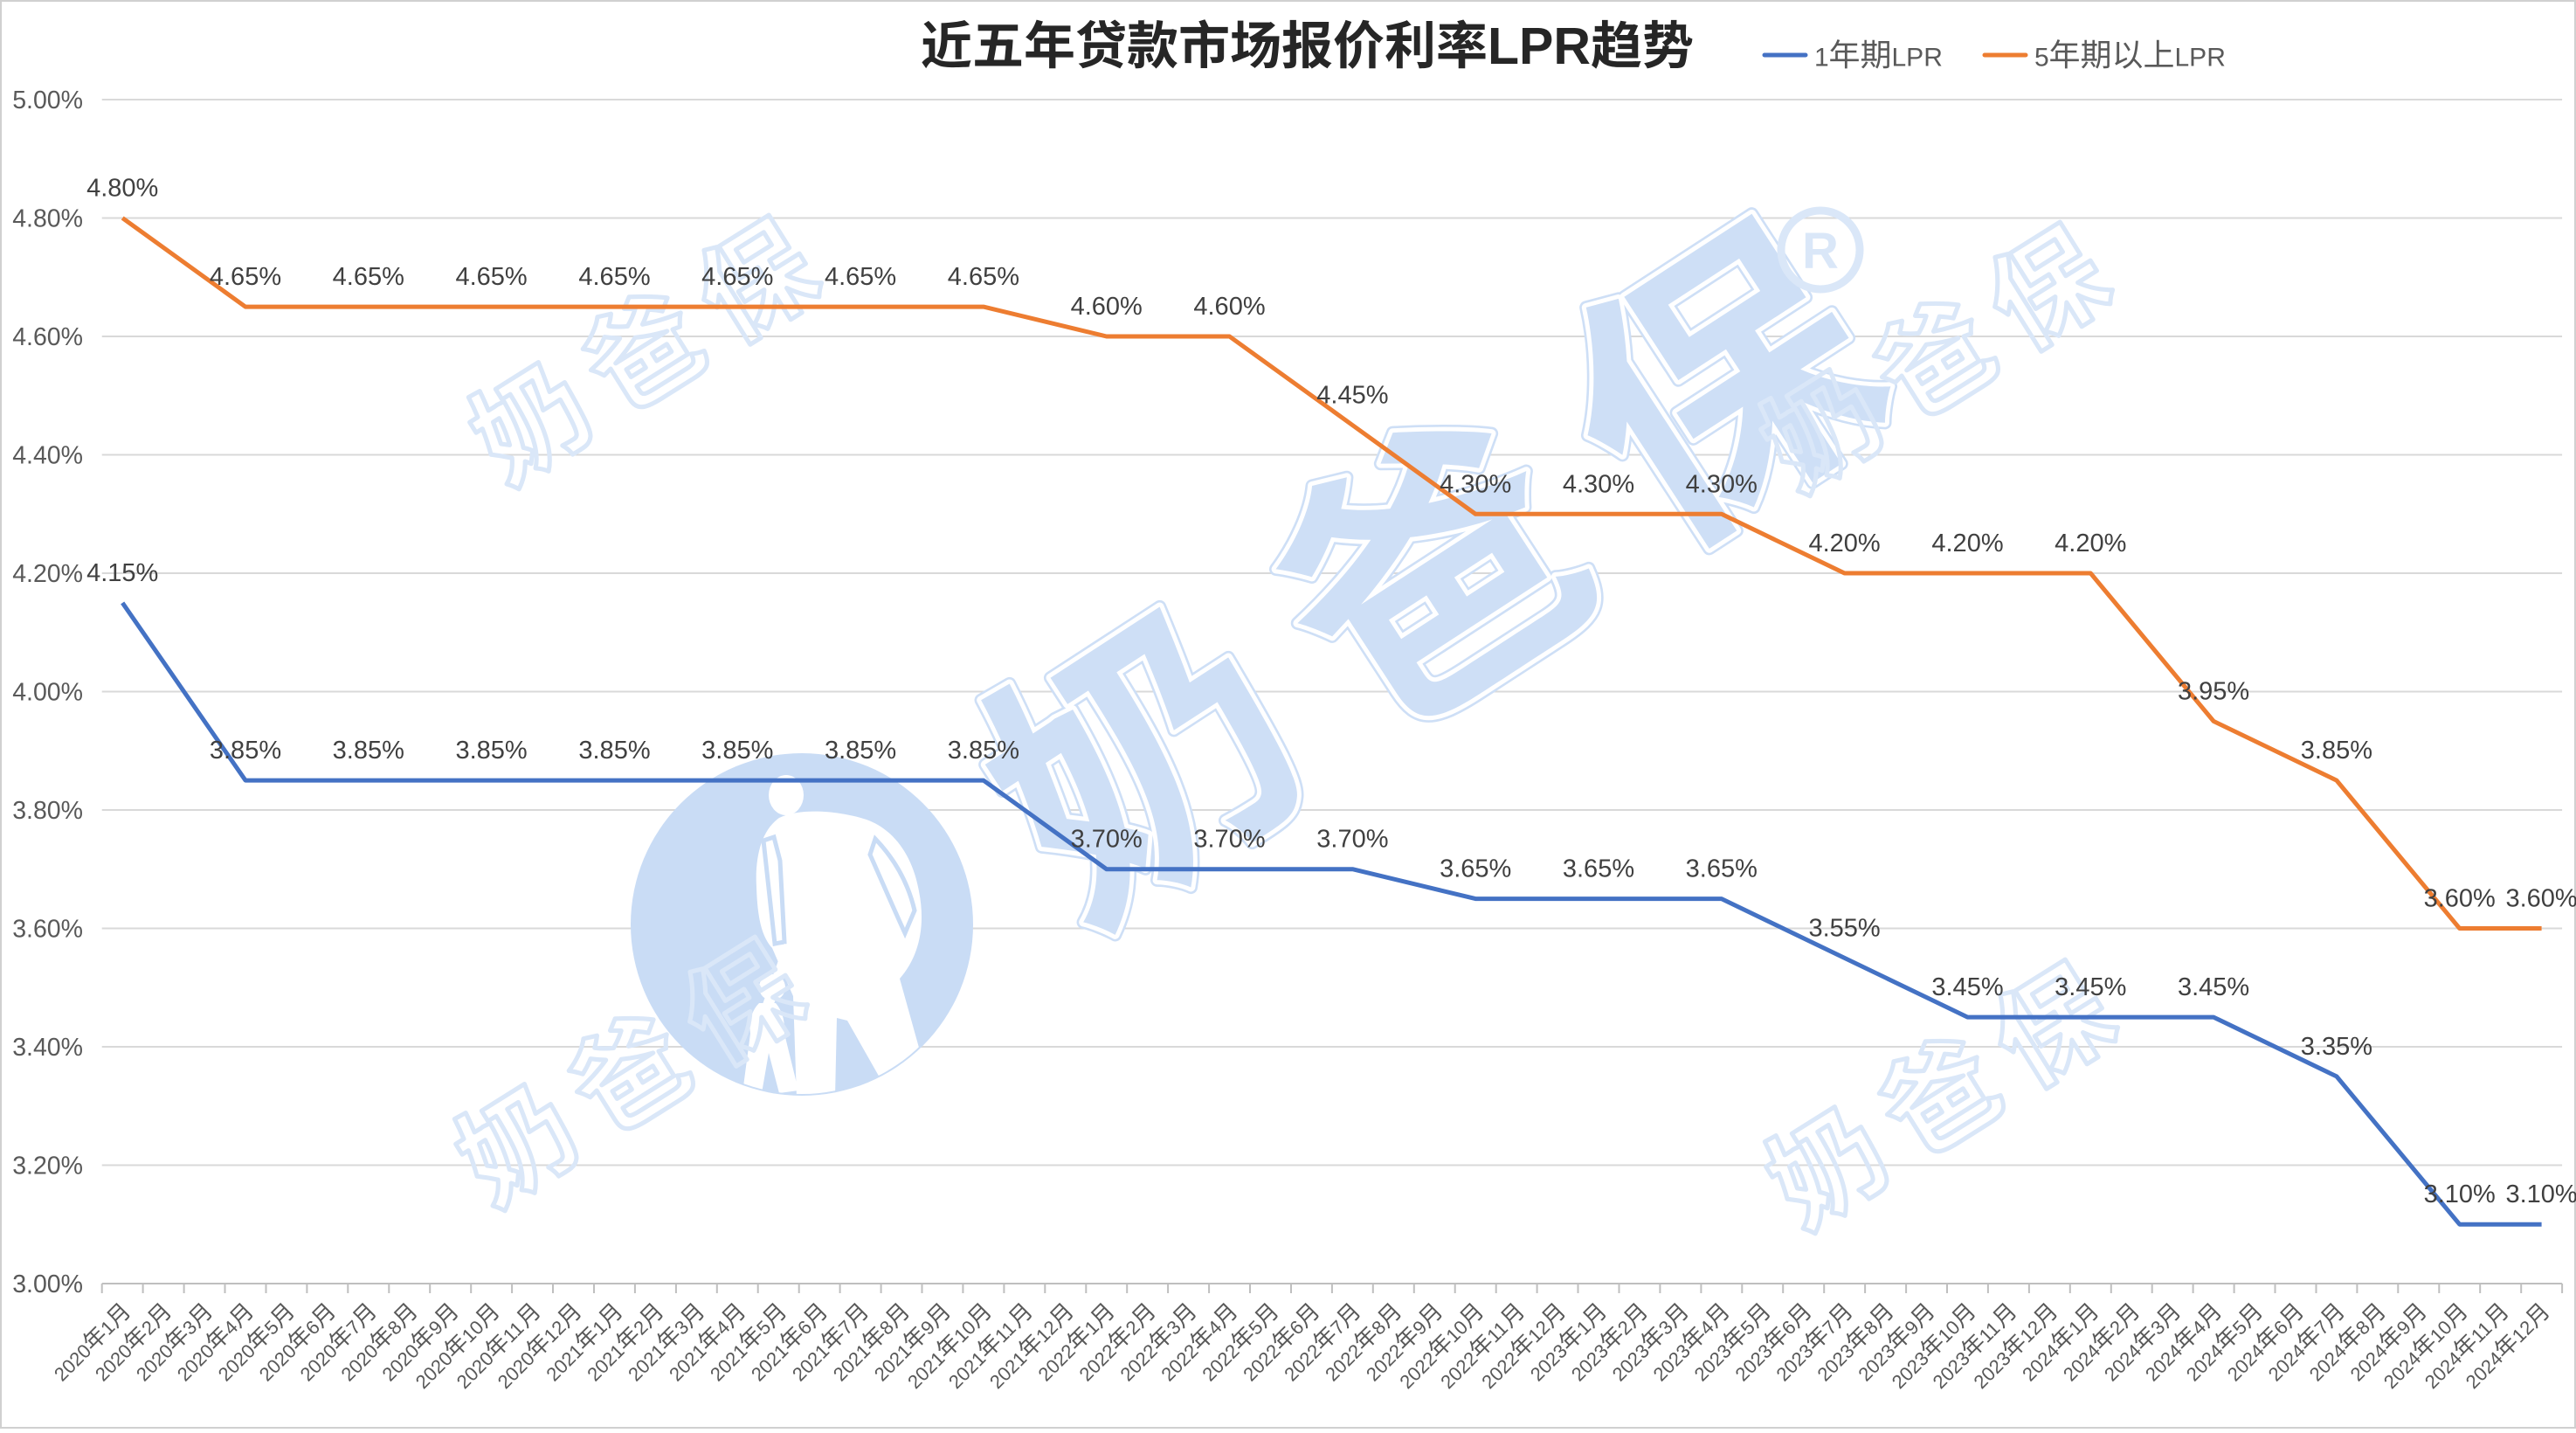 This screenshot has height=1433, width=2576. I want to click on svg-text: 3.55%, so click(1844, 928).